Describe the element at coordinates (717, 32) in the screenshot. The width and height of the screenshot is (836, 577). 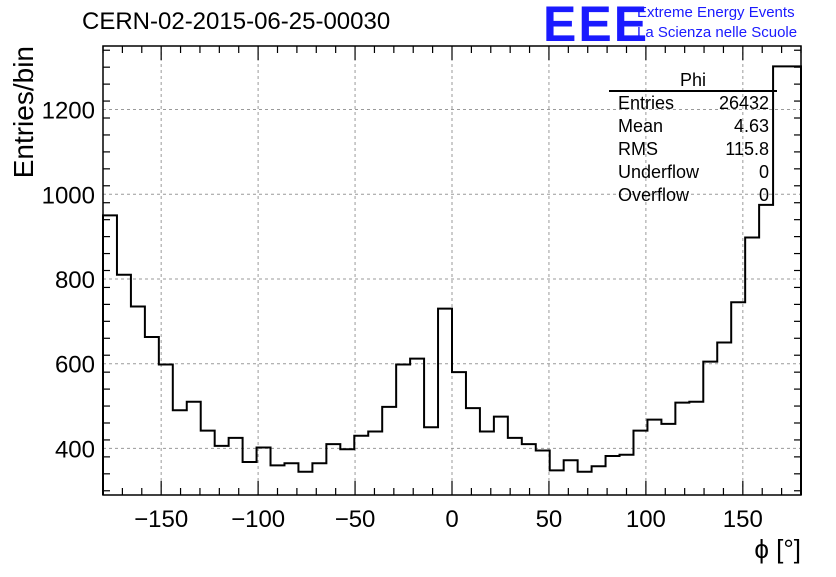
I see `logo-line-2: La Scienza nelle Scuole` at that location.